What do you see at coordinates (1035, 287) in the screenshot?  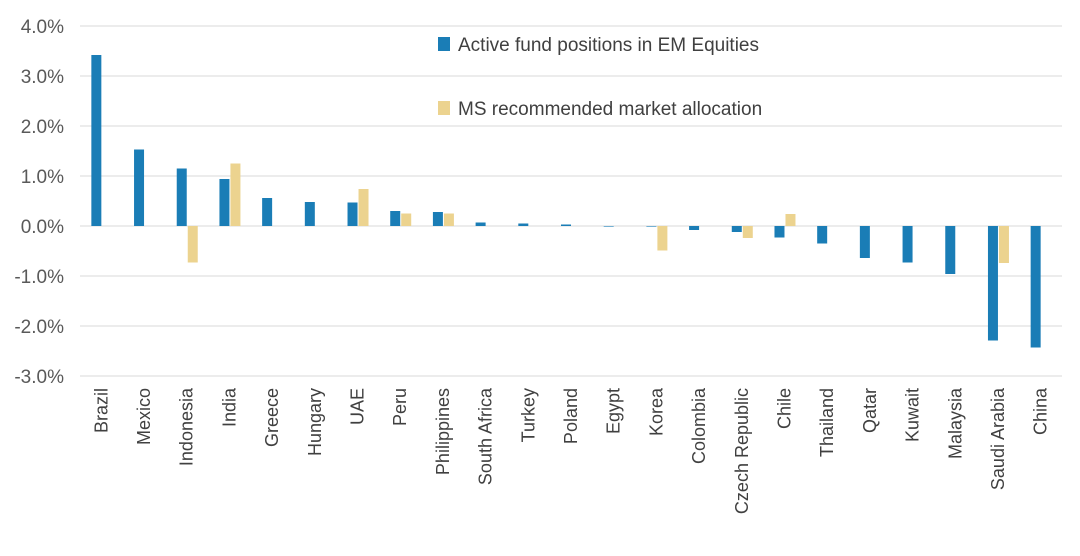 I see `bar-active-fund-china` at bounding box center [1035, 287].